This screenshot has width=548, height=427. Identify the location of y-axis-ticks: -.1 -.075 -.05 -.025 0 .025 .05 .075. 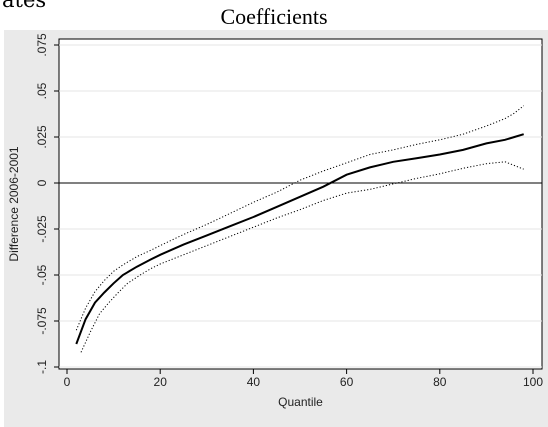
(47, 203).